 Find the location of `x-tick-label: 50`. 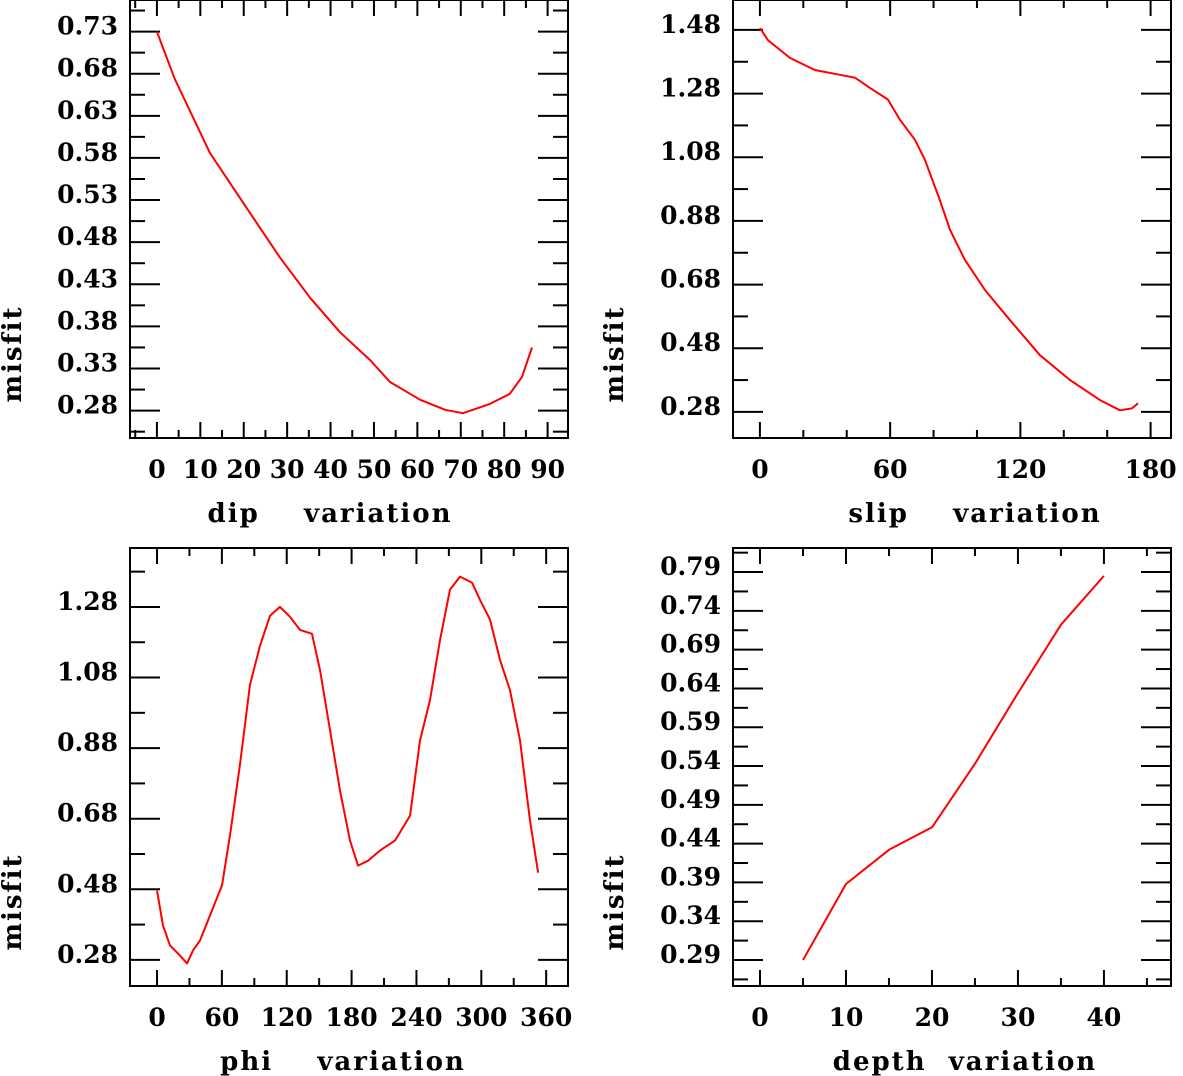

x-tick-label: 50 is located at coordinates (374, 469).